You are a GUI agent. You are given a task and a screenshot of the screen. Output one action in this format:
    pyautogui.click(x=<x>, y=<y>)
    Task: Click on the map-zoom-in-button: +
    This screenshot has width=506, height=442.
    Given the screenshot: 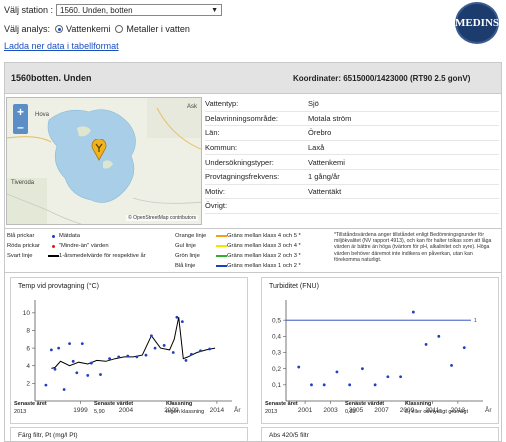 What is the action you would take?
    pyautogui.click(x=20, y=111)
    